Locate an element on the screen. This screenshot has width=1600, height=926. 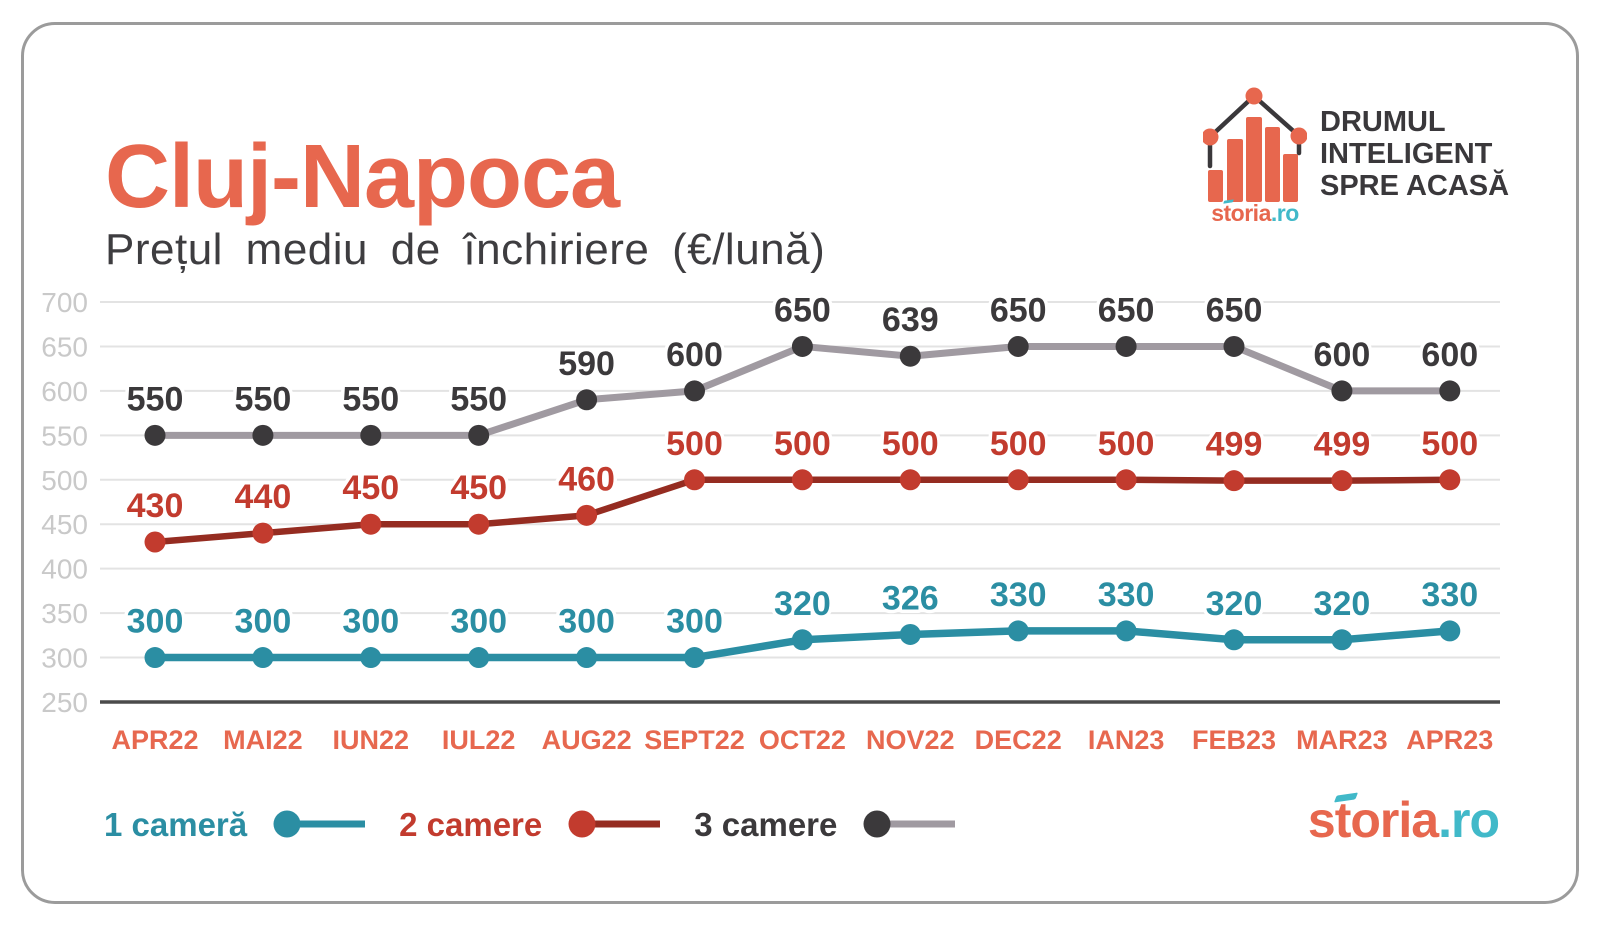
x-tick-label: AUG22 is located at coordinates (587, 740).